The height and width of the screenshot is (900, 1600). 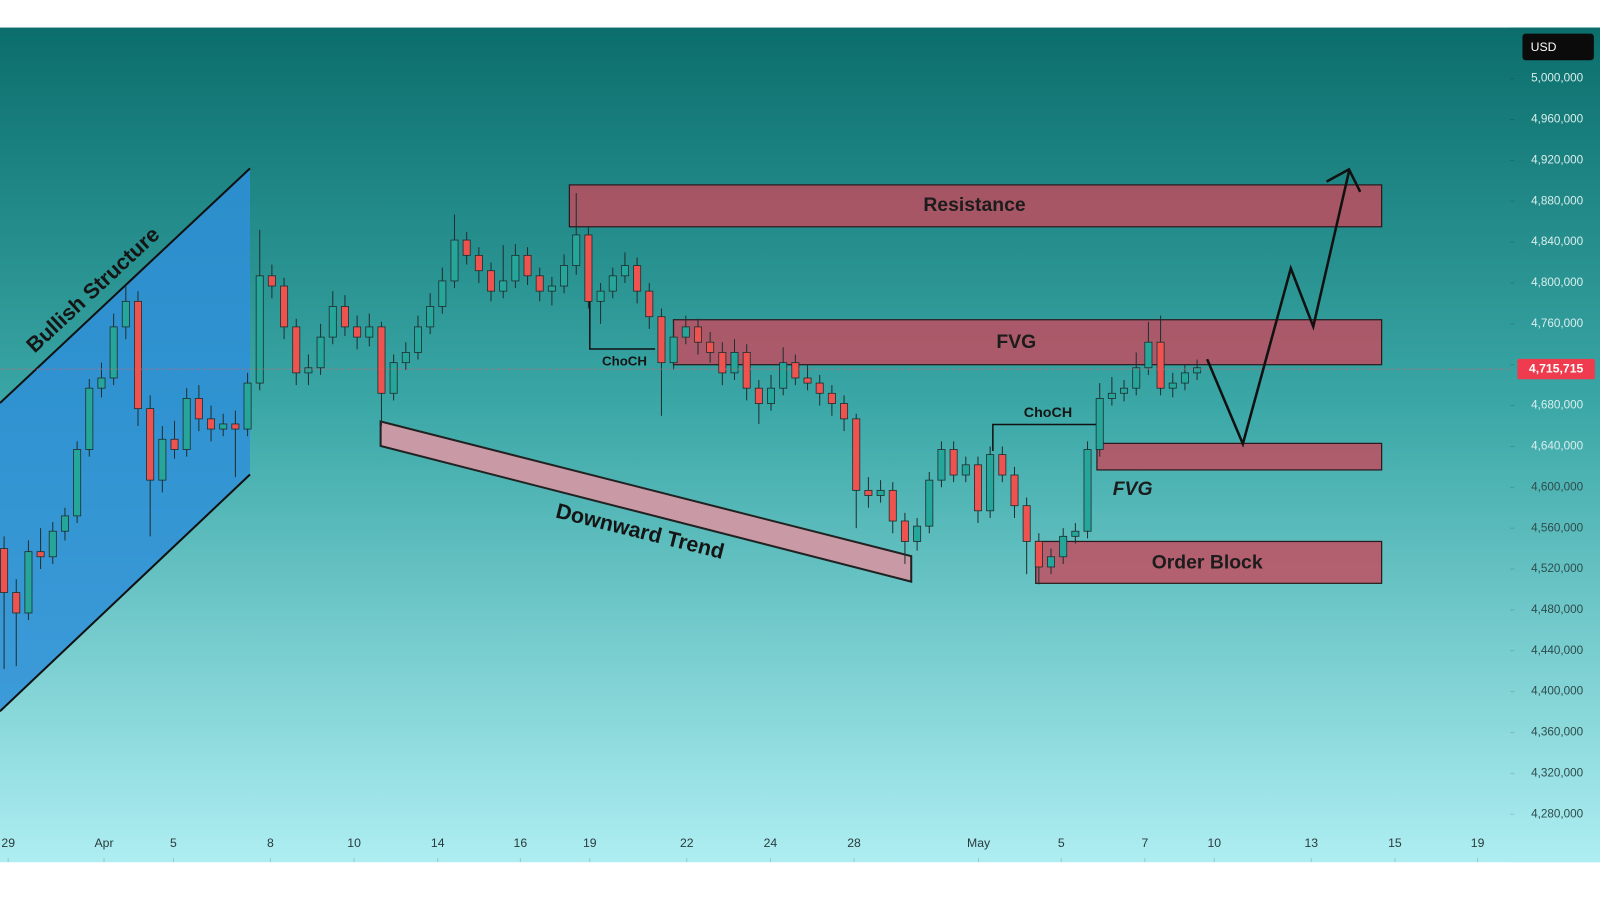 What do you see at coordinates (1557, 732) in the screenshot?
I see `y-tick-label: 4,360,000` at bounding box center [1557, 732].